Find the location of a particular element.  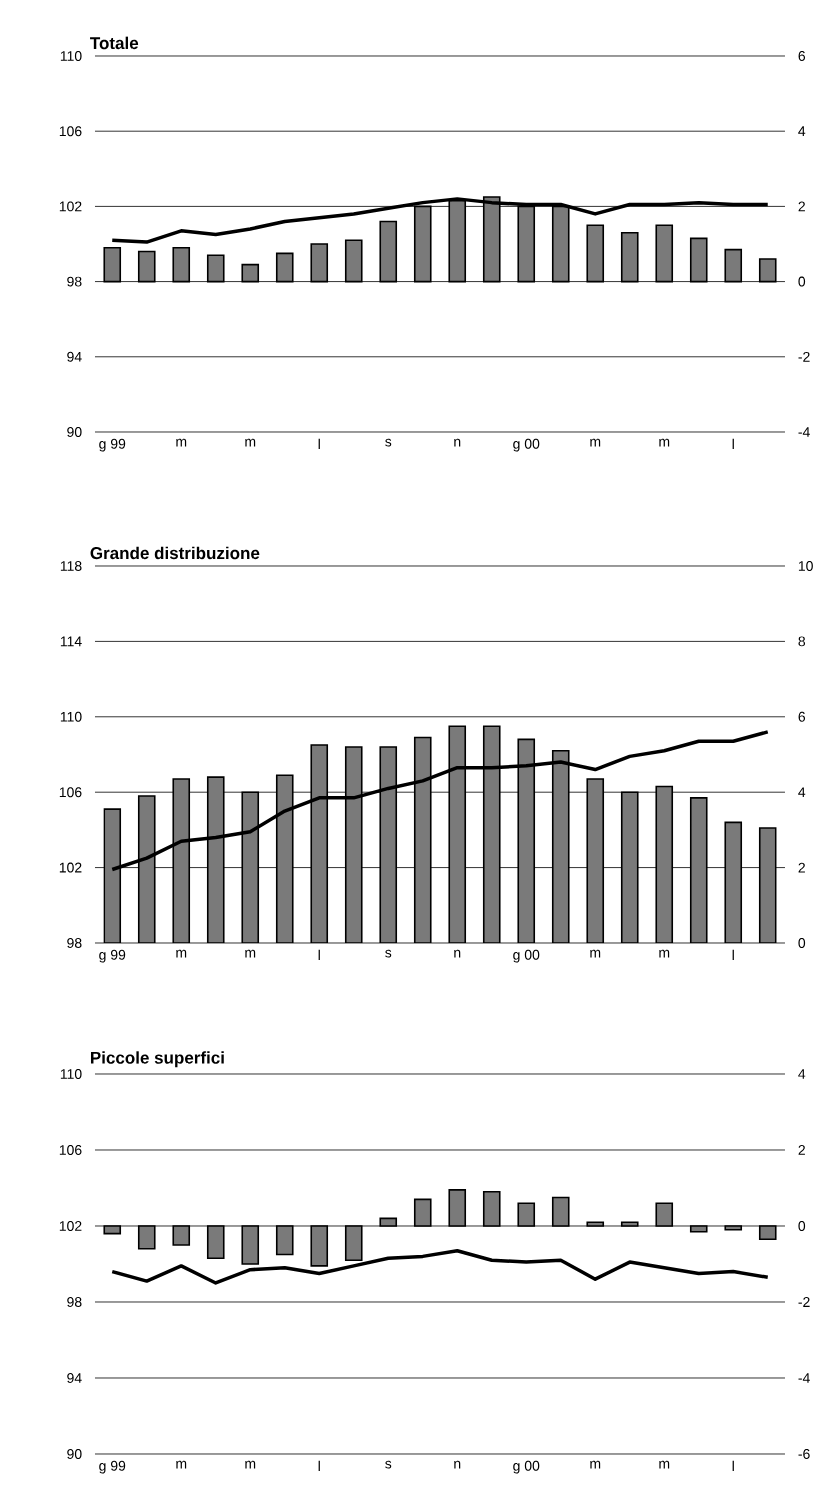

y-tick-label: 94 is located at coordinates (74, 356).